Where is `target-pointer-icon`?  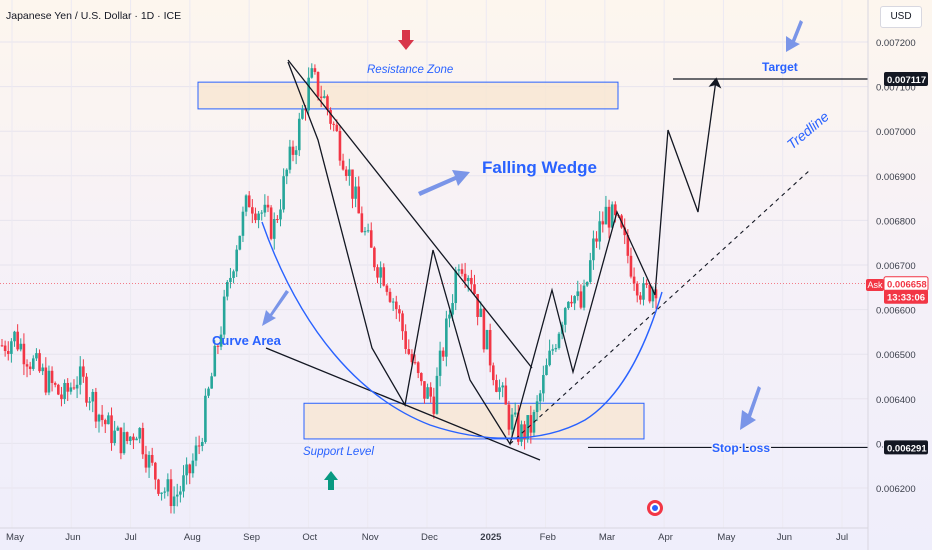 target-pointer-icon is located at coordinates (794, 36).